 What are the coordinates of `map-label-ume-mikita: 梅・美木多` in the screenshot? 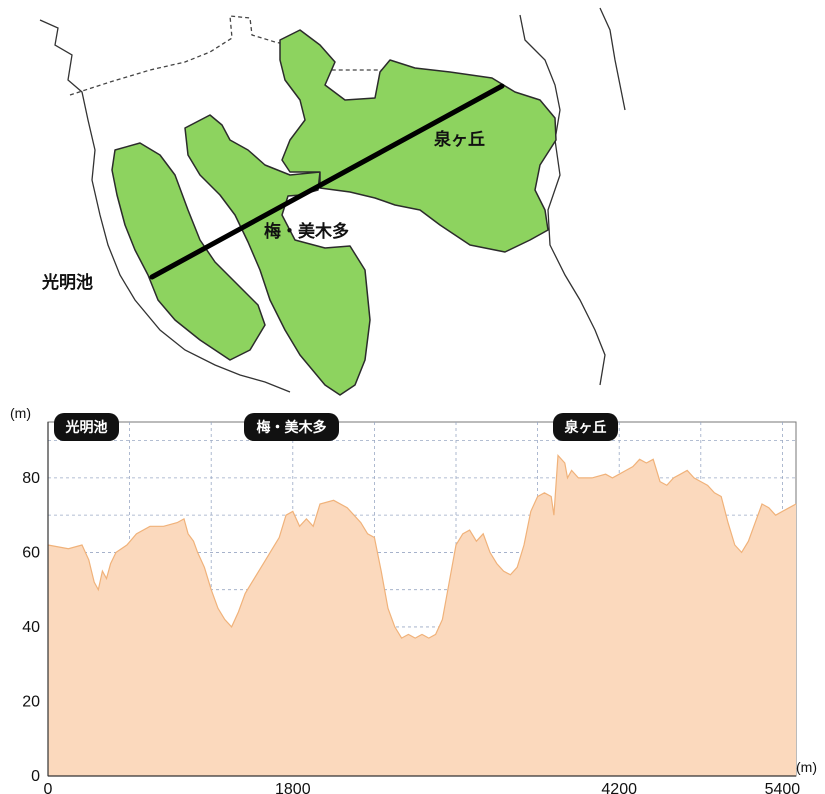 It's located at (306, 231).